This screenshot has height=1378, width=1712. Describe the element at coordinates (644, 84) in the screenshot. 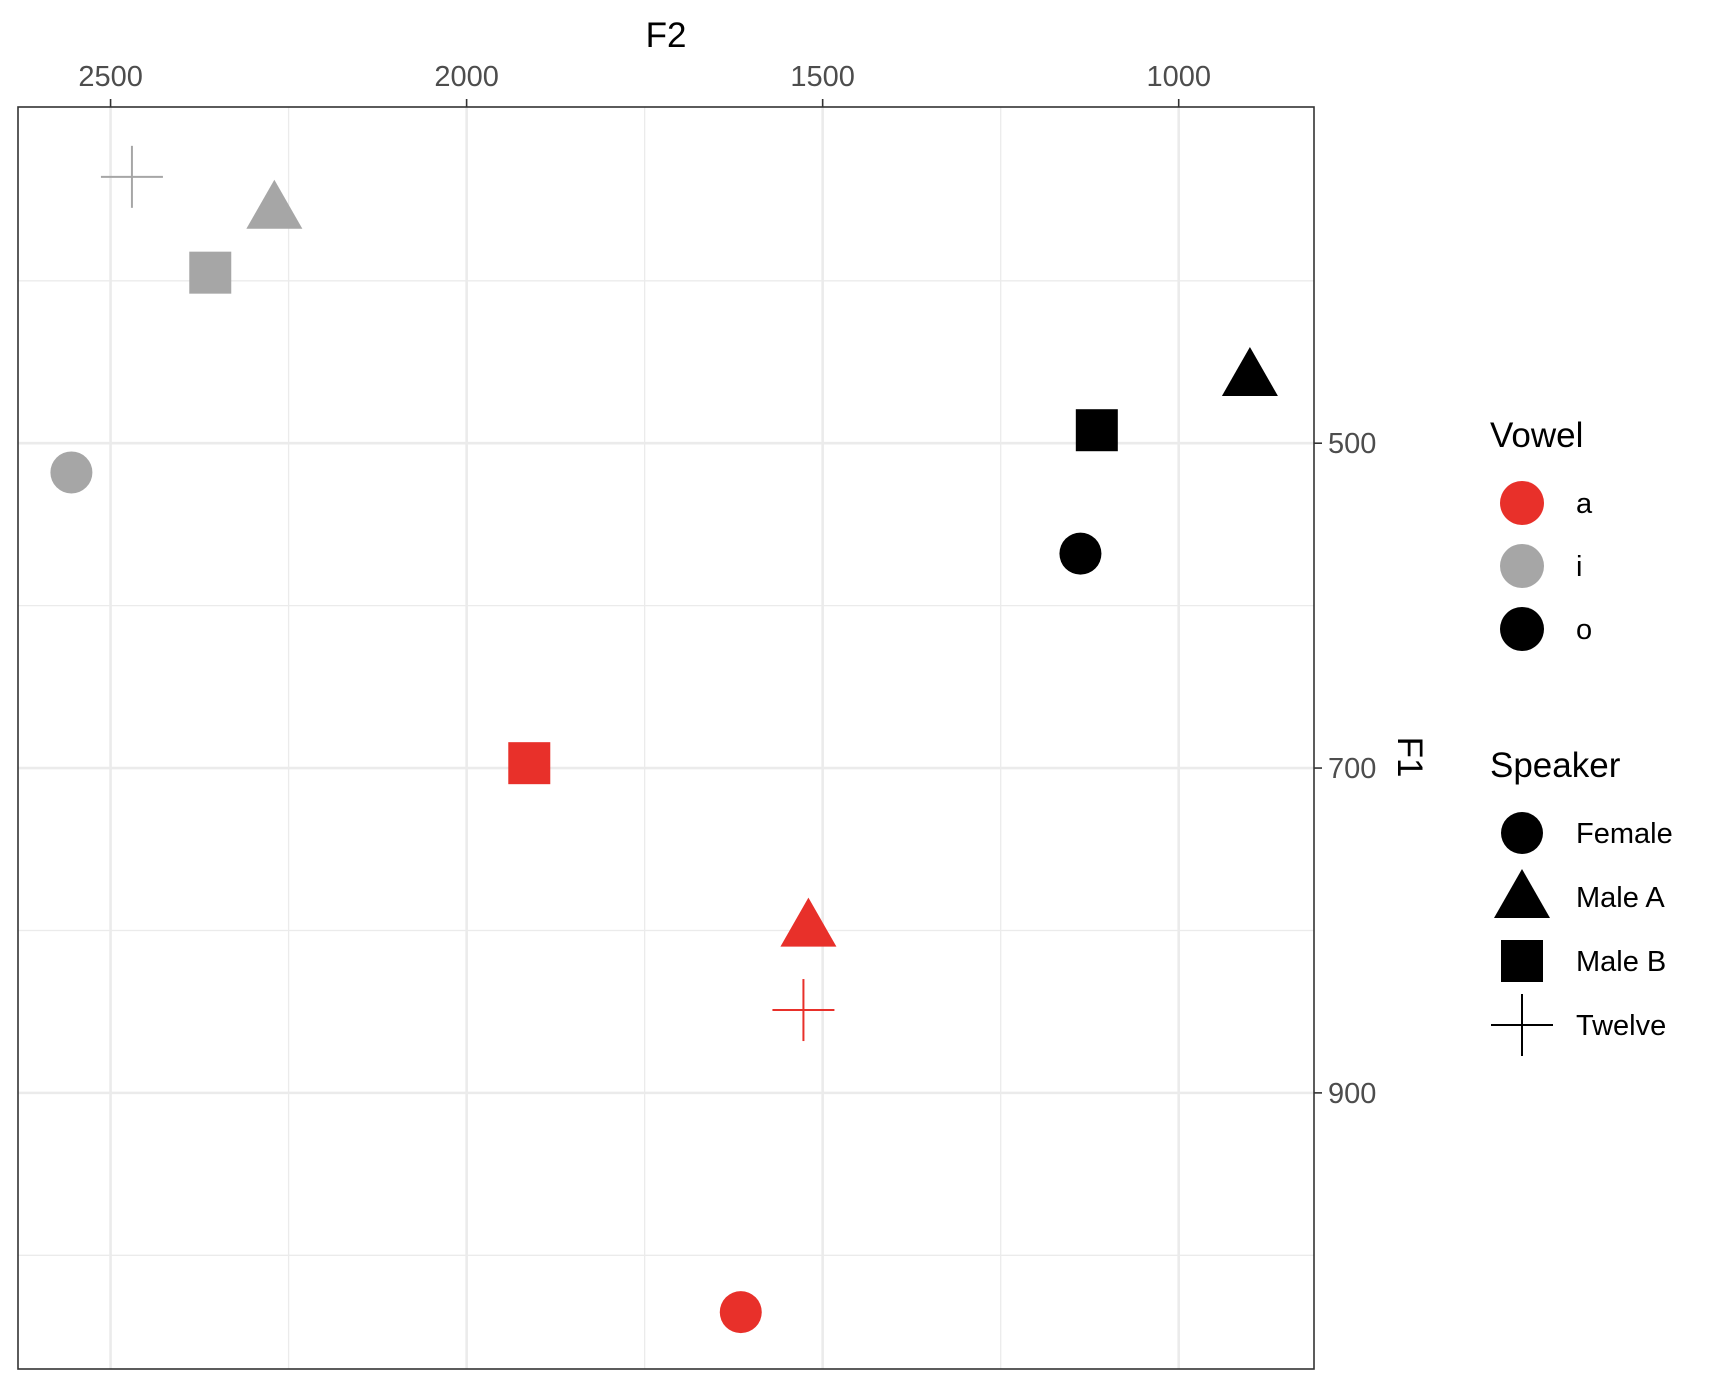

I see `x-axis: 2500 2000 1500 1000` at that location.